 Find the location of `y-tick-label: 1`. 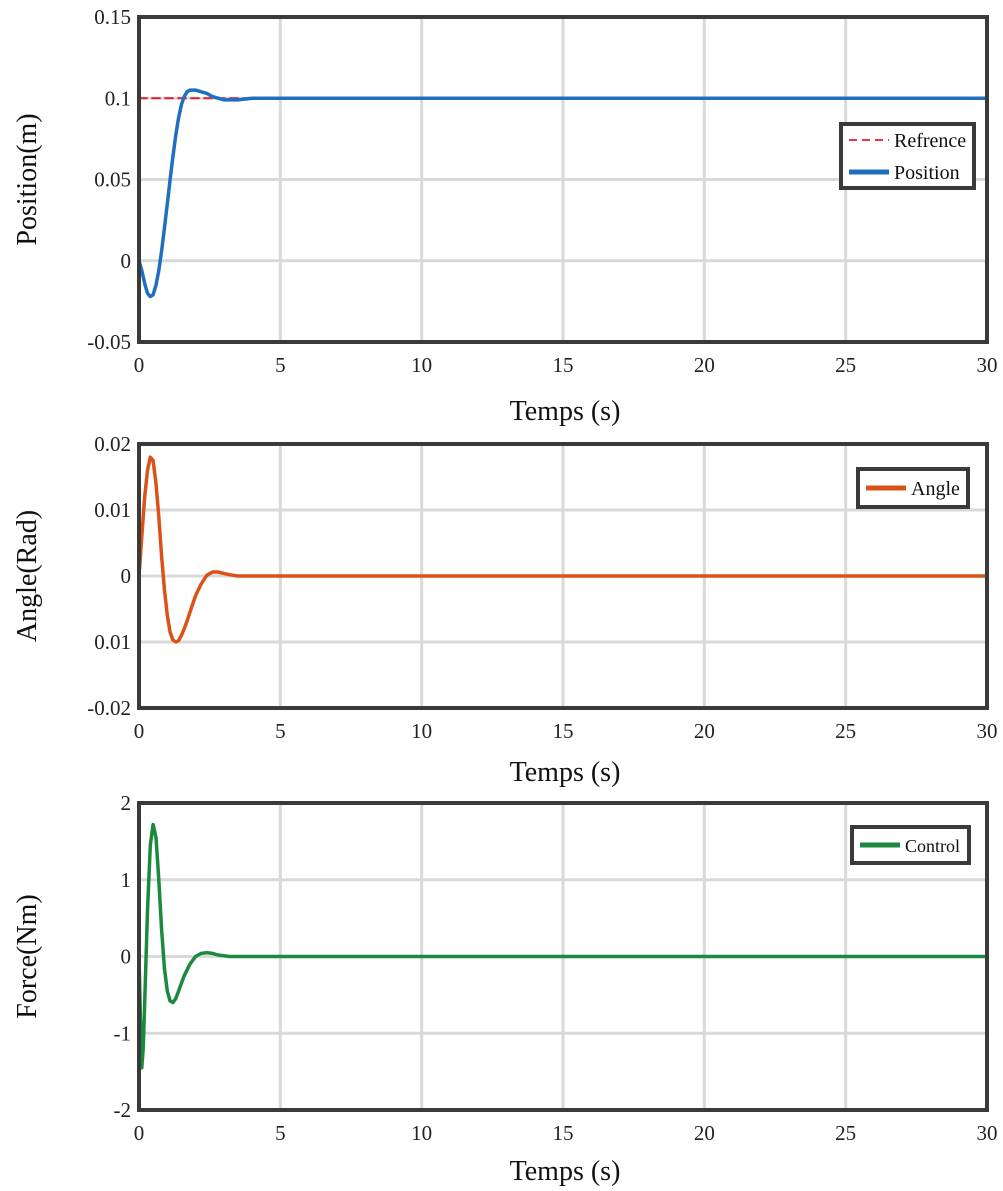

y-tick-label: 1 is located at coordinates (126, 880).